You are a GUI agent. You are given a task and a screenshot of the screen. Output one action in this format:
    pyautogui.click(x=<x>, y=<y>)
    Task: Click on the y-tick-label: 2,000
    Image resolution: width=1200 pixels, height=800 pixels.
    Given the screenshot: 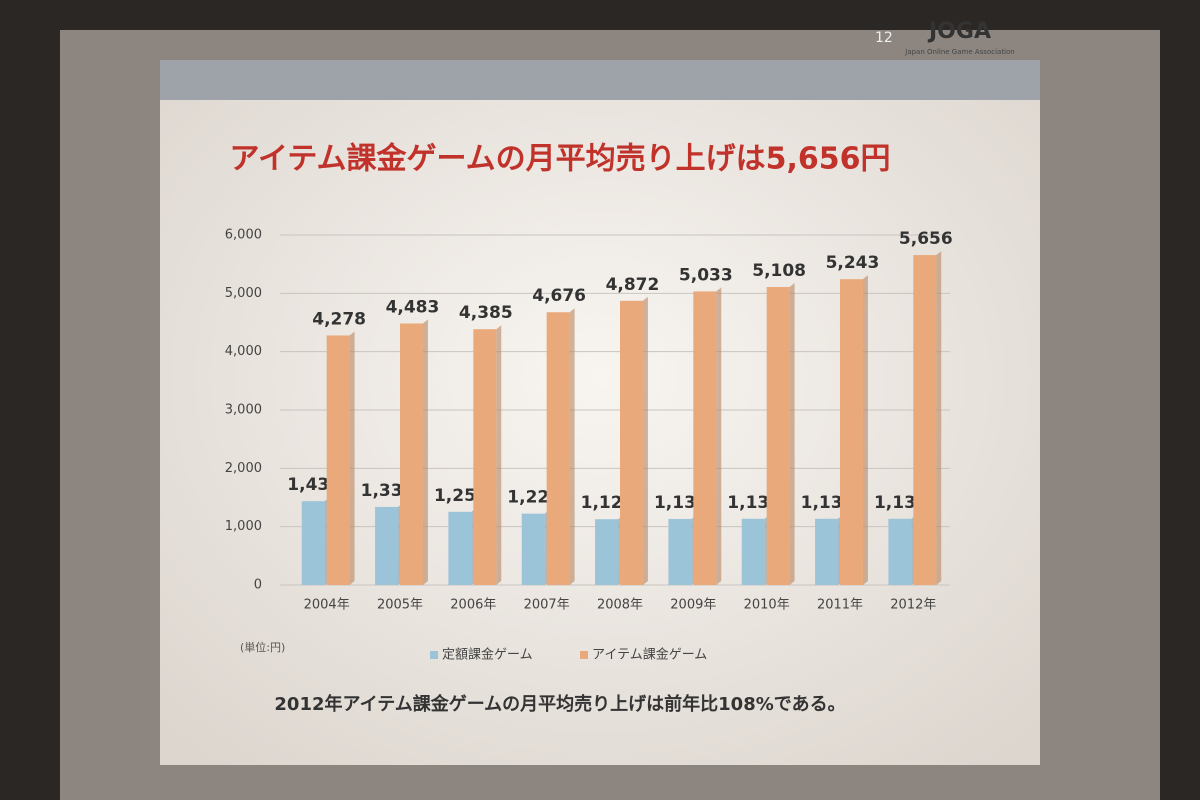 What is the action you would take?
    pyautogui.click(x=243, y=468)
    